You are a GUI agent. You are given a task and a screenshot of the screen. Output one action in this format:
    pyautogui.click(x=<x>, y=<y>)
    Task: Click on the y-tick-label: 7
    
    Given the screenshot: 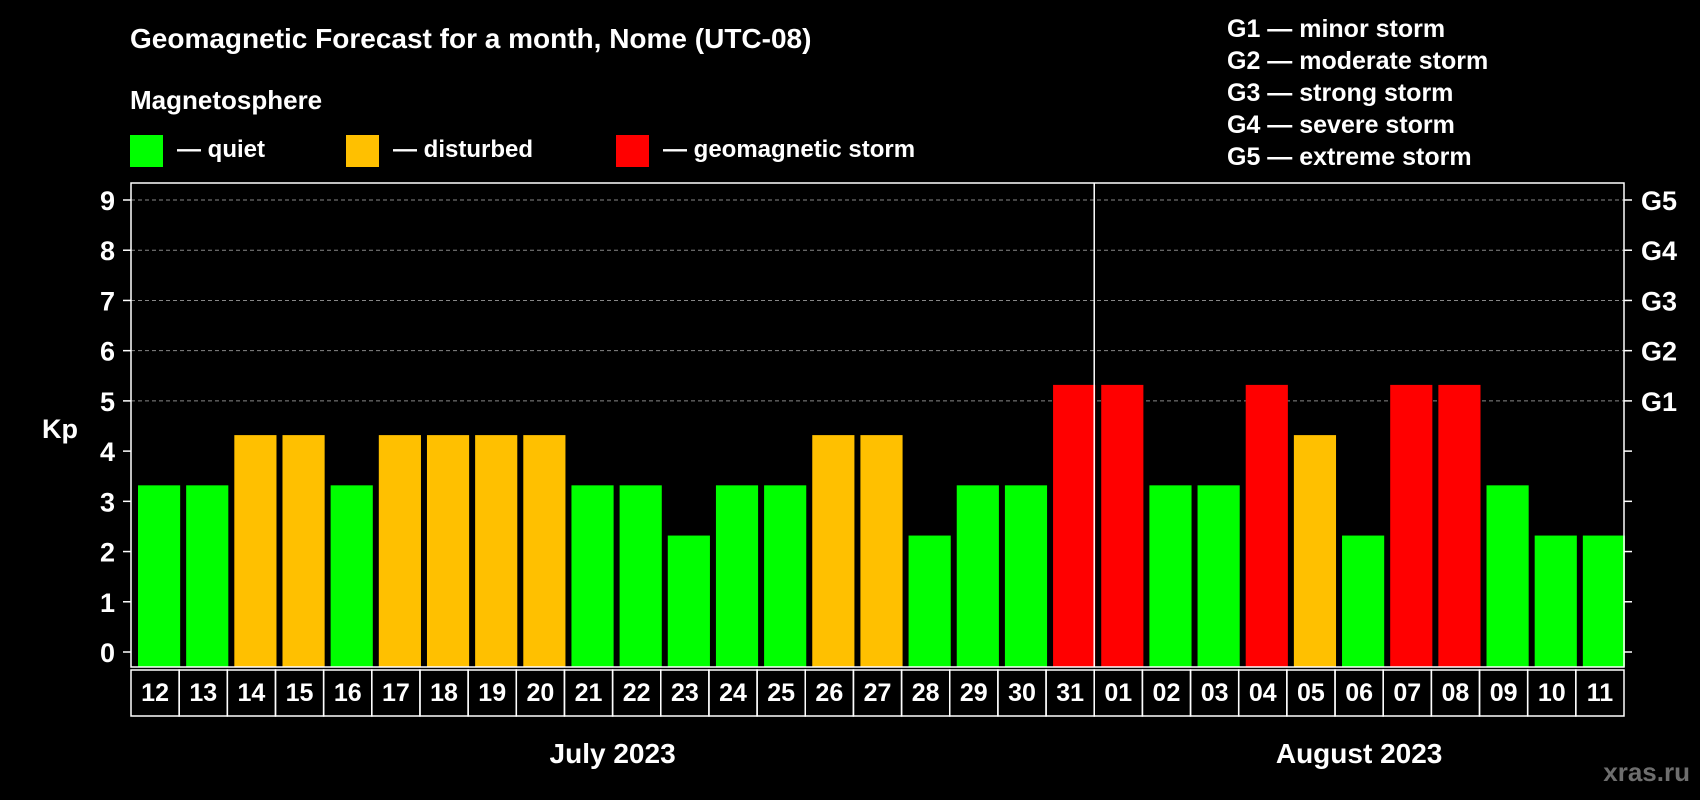 What is the action you would take?
    pyautogui.click(x=107, y=301)
    